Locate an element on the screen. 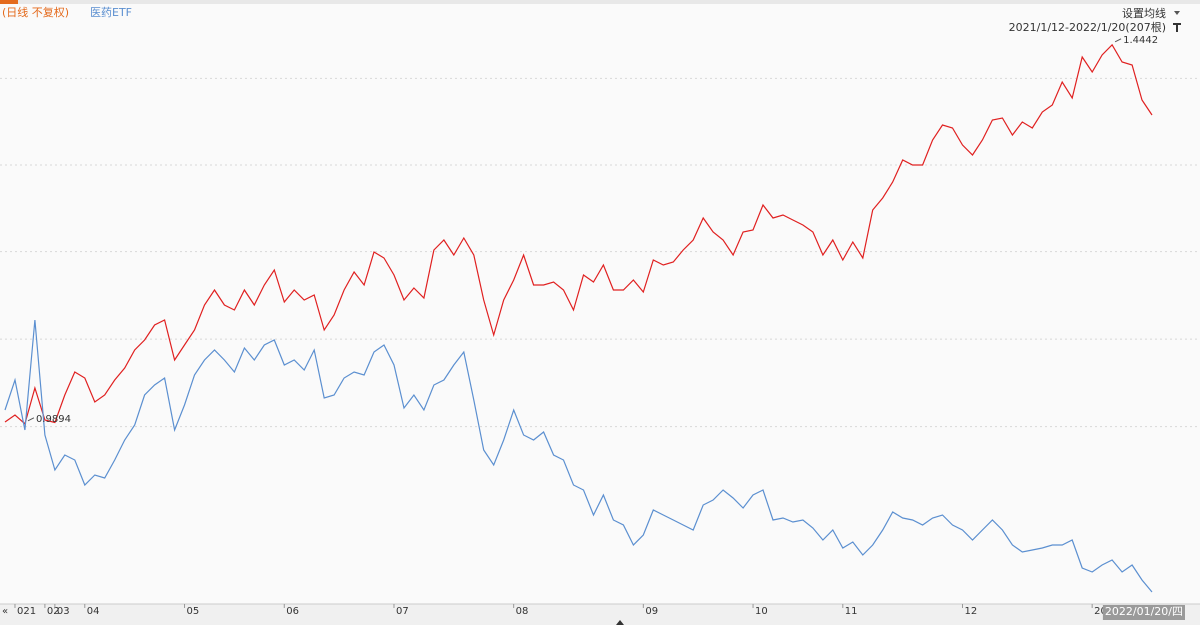  annotation: 1.4442 is located at coordinates (1140, 40).